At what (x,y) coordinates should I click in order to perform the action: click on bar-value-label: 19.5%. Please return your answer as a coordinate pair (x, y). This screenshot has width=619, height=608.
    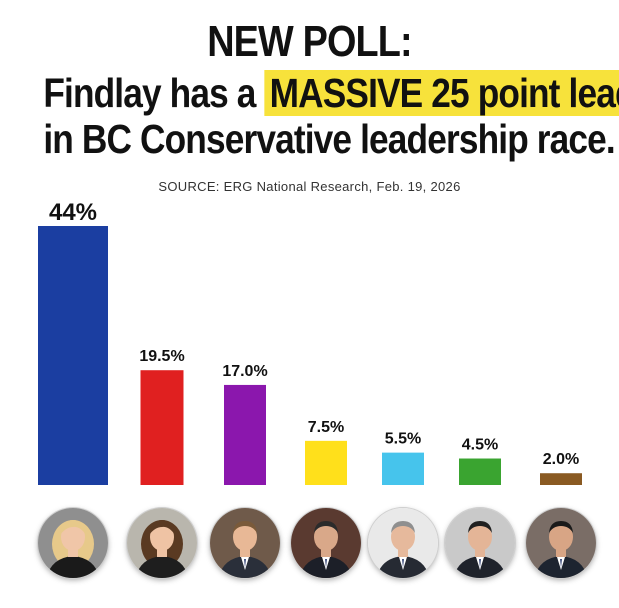
    Looking at the image, I should click on (161, 356).